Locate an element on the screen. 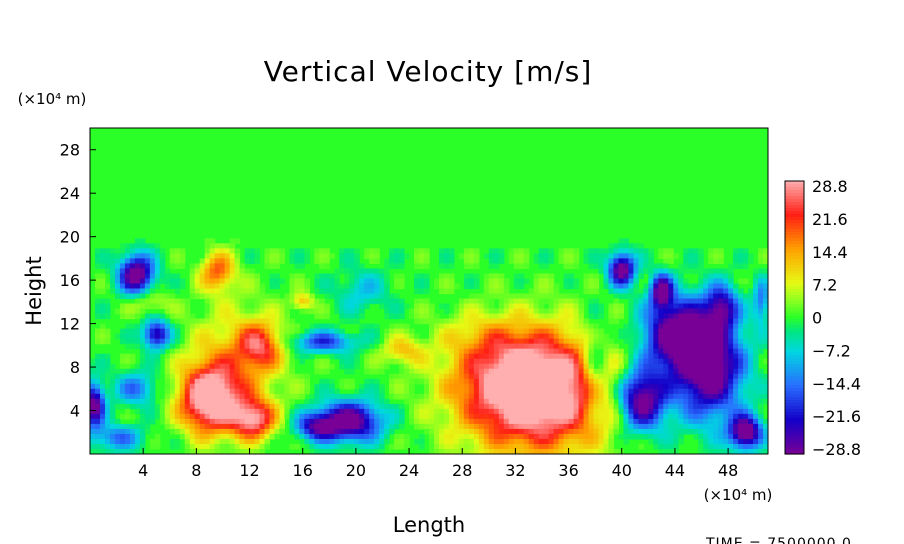  y-tick-label: 4 is located at coordinates (75, 411).